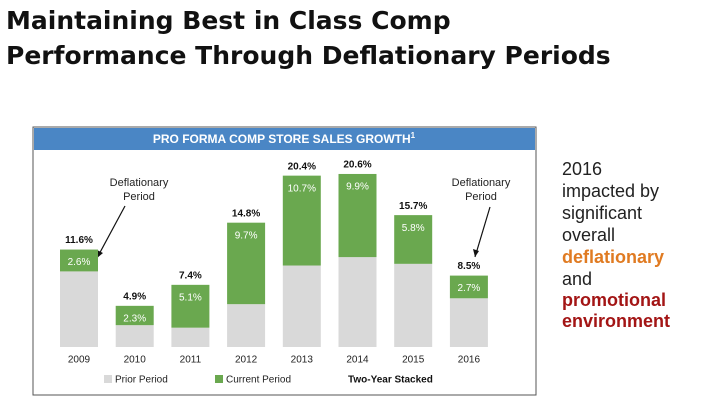 This screenshot has height=402, width=710. What do you see at coordinates (616, 321) in the screenshot?
I see `side-note-emphasis: environment` at bounding box center [616, 321].